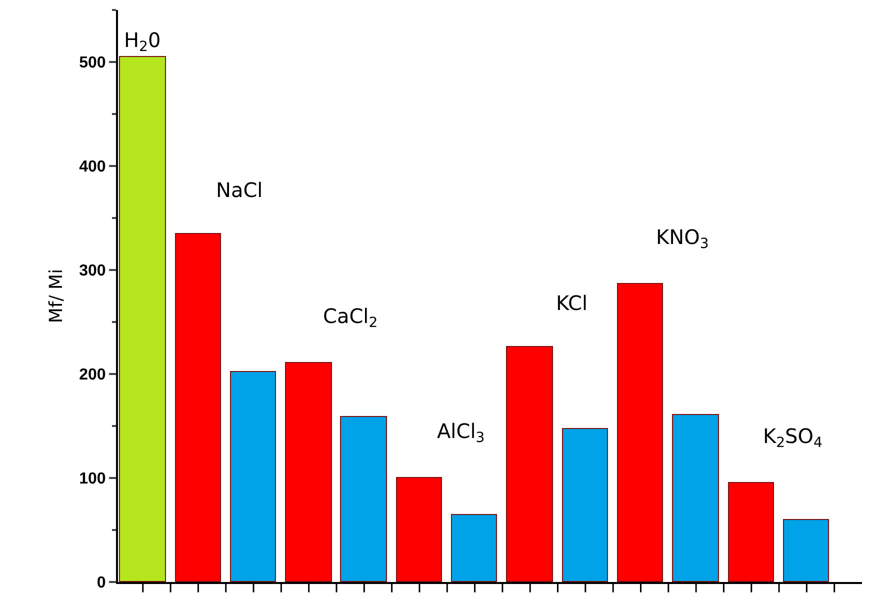 The height and width of the screenshot is (602, 878). I want to click on y-tick-label: 0, so click(101, 583).